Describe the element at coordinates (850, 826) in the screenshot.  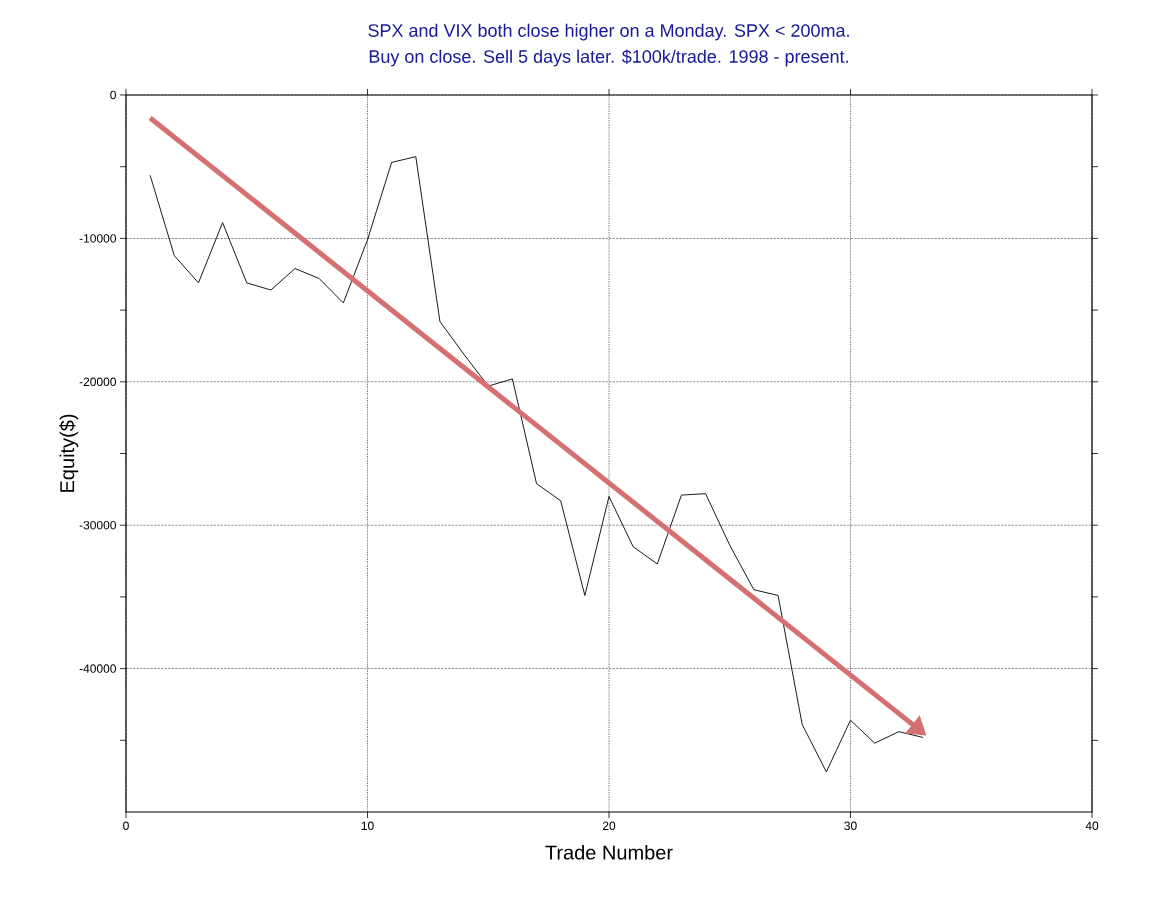
I see `x-tick-label: 30` at that location.